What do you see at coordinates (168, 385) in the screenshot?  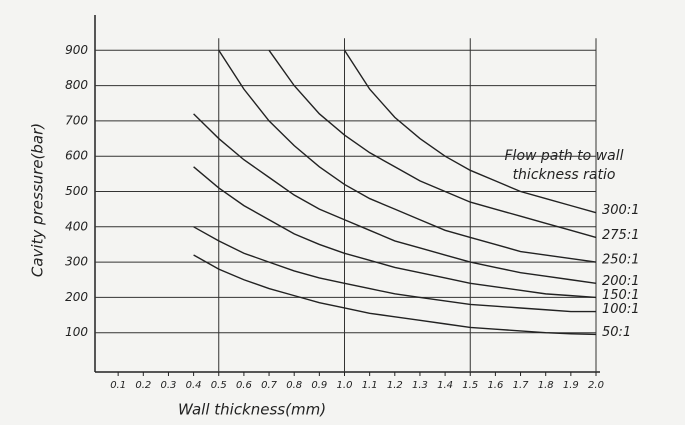 I see `x-tick-label: 0.3` at bounding box center [168, 385].